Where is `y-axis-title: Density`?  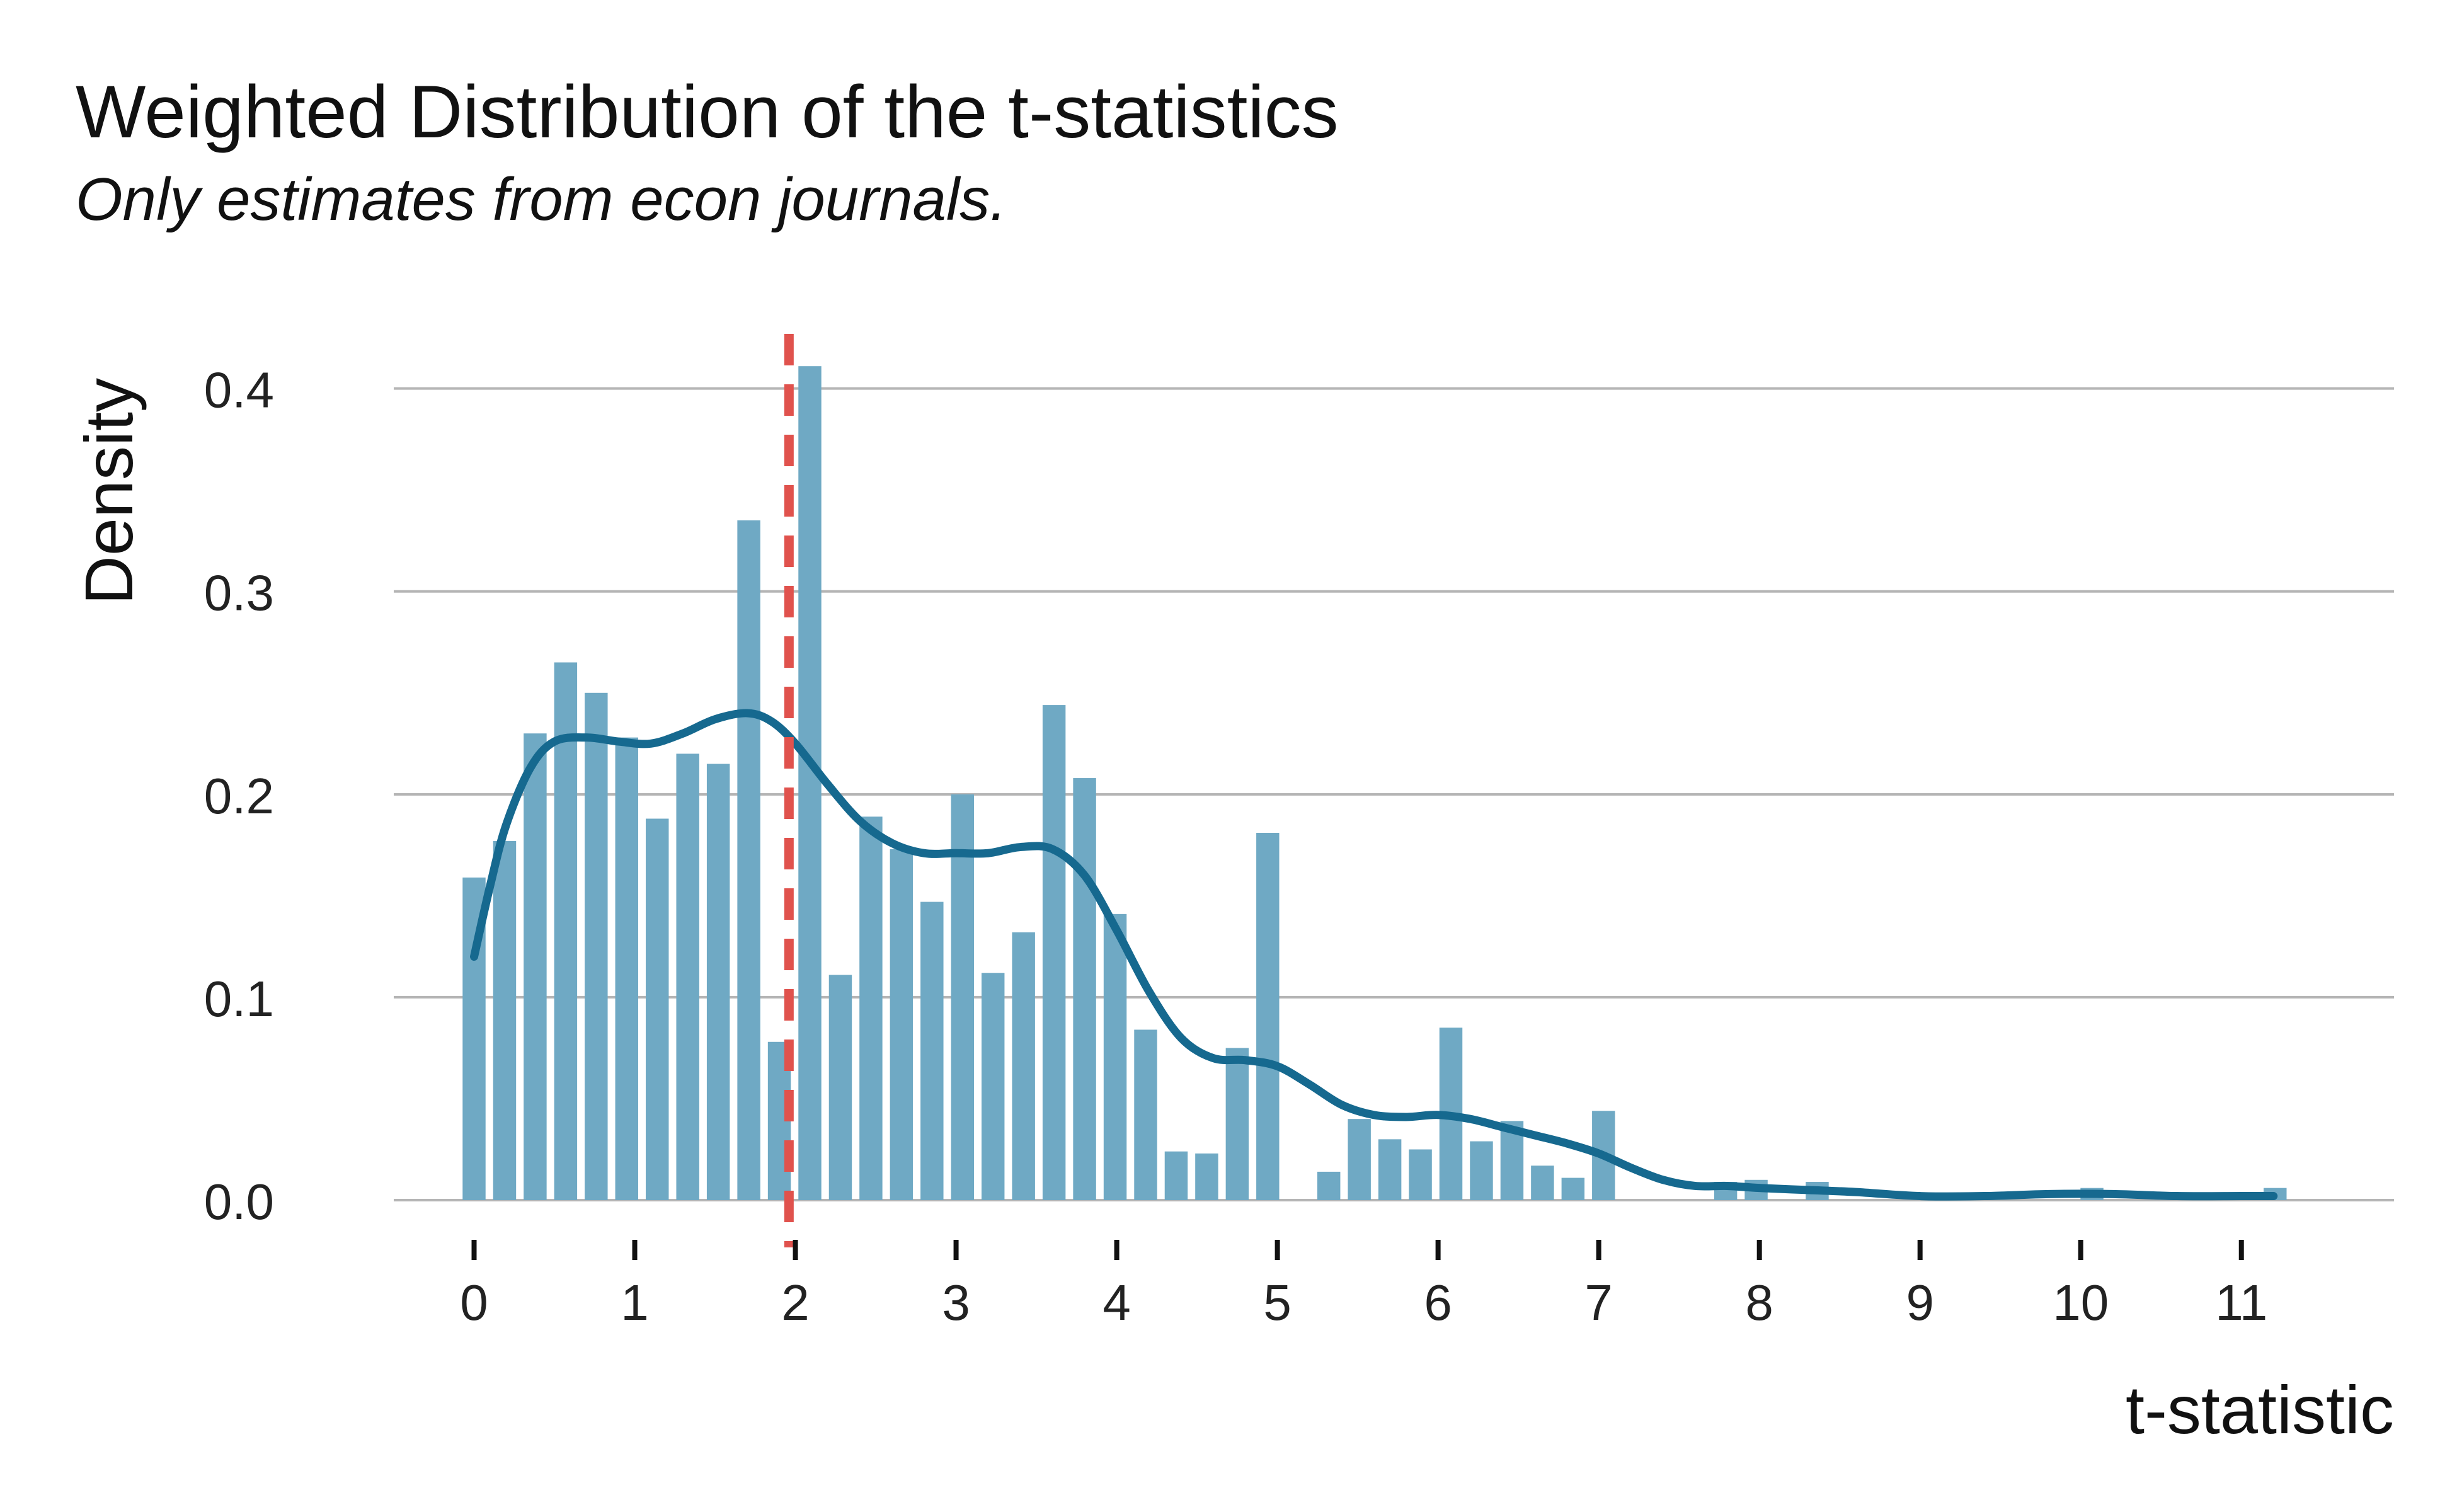
y-axis-title: Density is located at coordinates (109, 491).